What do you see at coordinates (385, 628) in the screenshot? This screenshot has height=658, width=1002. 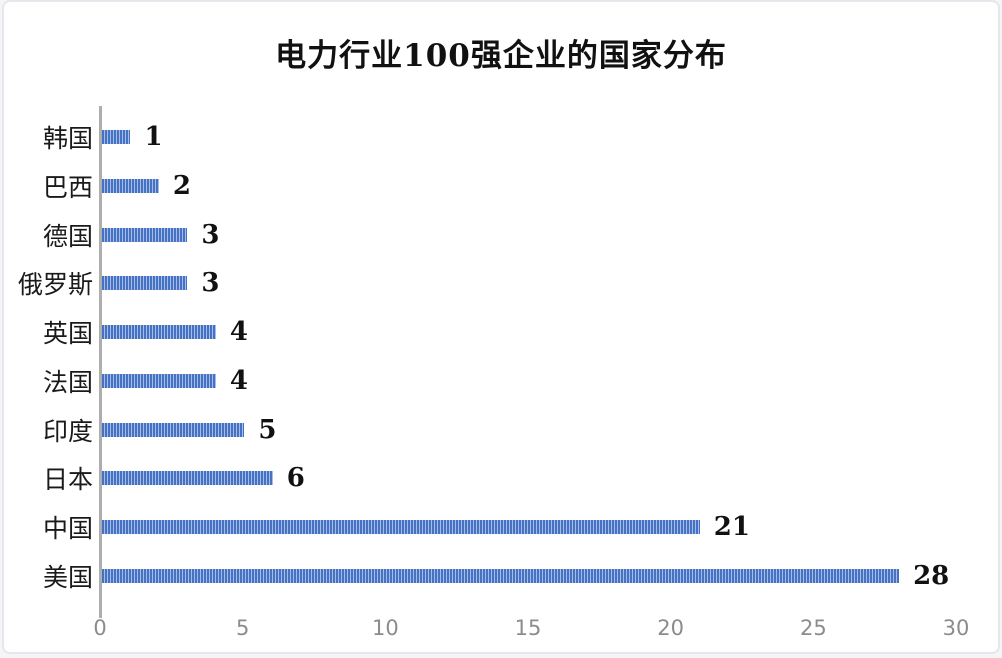 I see `x-tick-label: 10` at bounding box center [385, 628].